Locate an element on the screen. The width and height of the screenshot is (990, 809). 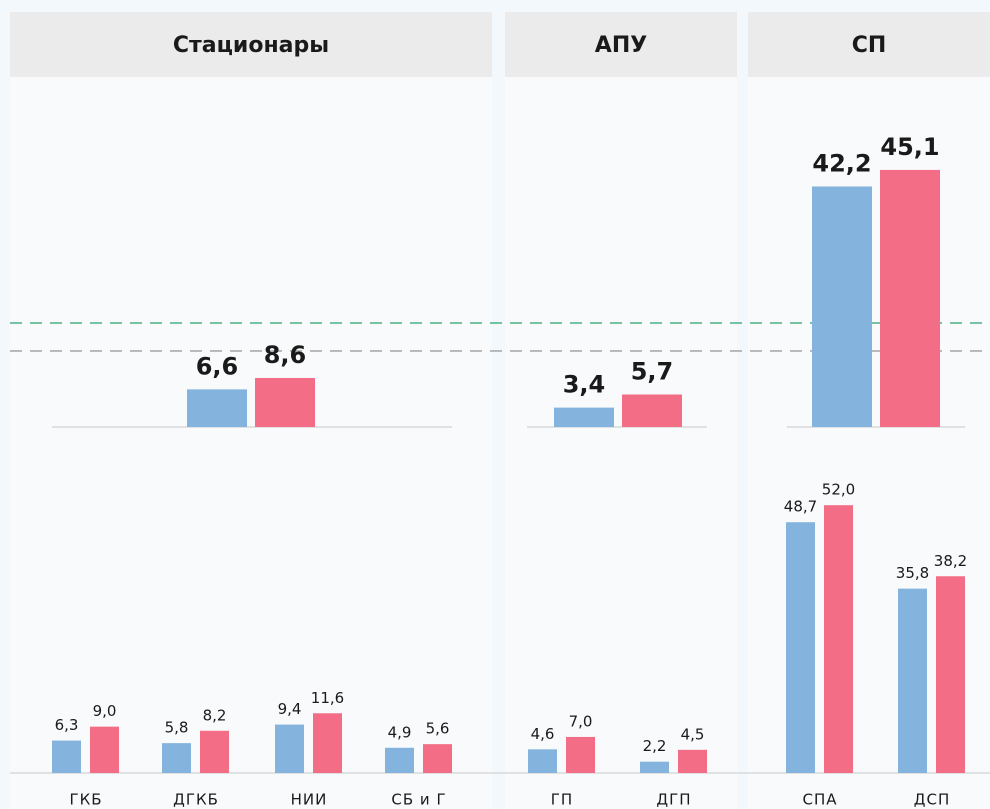
value-label: 8,2 is located at coordinates (215, 715).